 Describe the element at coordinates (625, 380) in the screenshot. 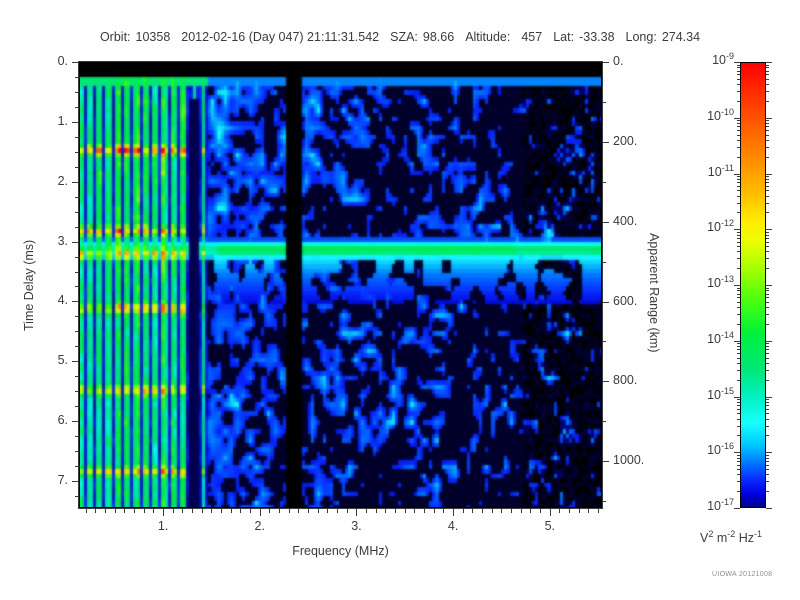

I see `y2tick-label-4: 800.` at that location.